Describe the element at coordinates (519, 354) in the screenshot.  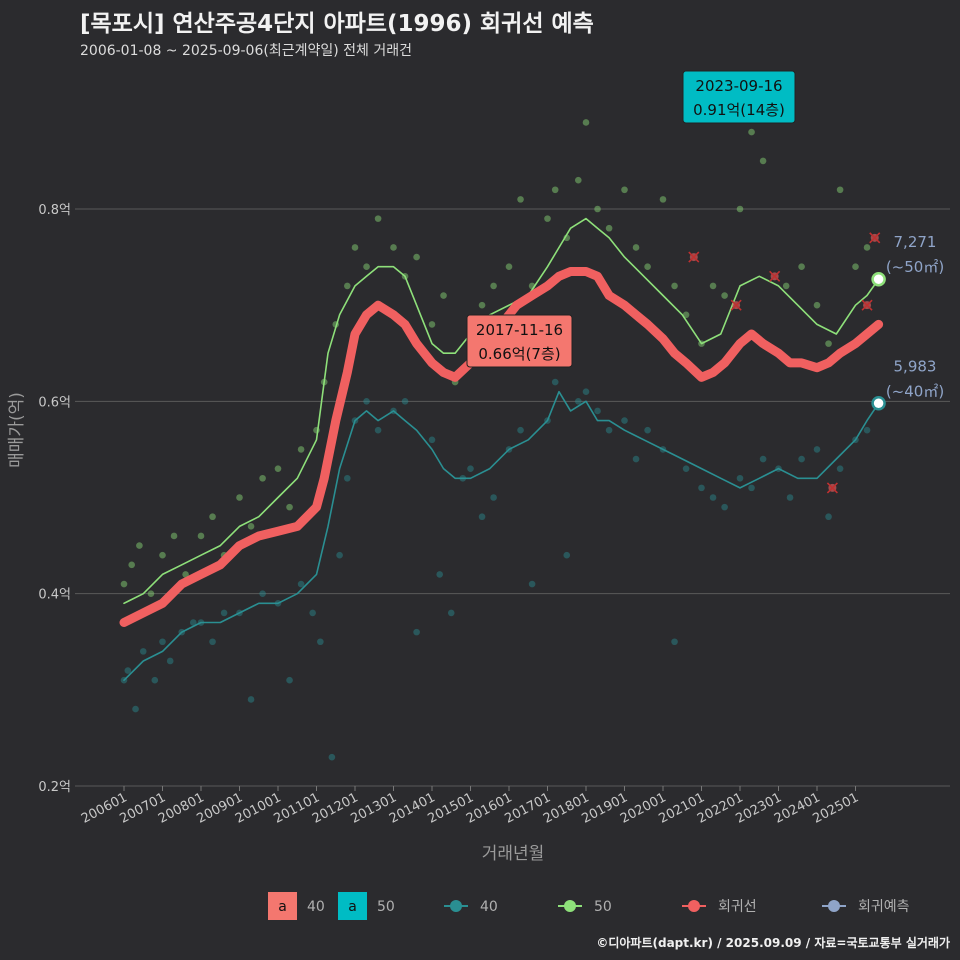
I see `callout-price: 0.66억(7층)` at that location.